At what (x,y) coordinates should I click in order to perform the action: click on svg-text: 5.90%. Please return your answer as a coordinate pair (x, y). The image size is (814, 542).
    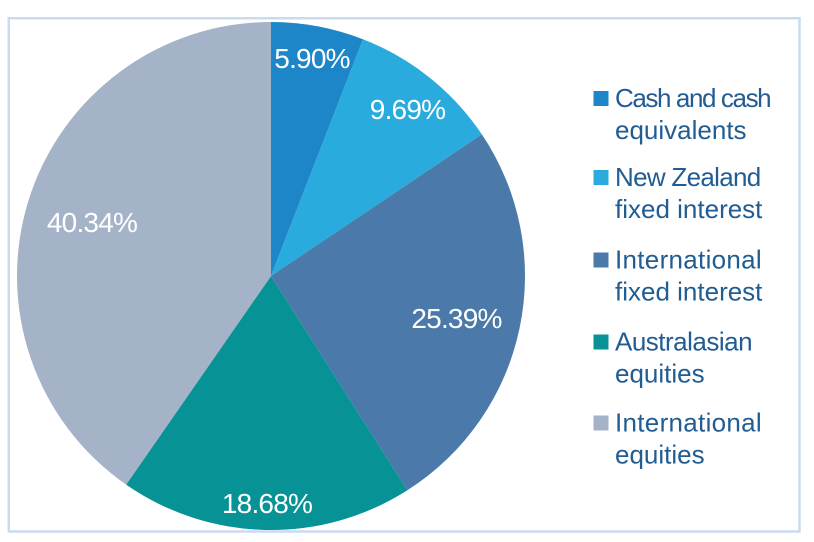
    Looking at the image, I should click on (311, 58).